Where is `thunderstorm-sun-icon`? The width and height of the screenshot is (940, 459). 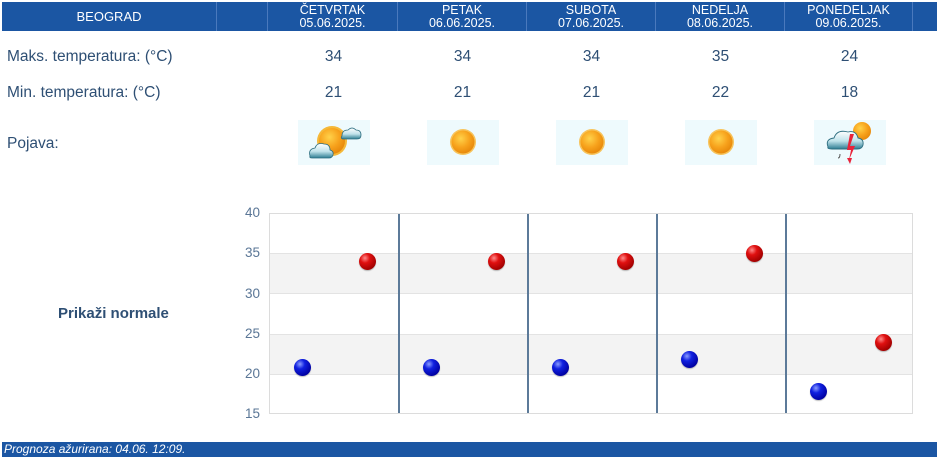 thunderstorm-sun-icon is located at coordinates (850, 142).